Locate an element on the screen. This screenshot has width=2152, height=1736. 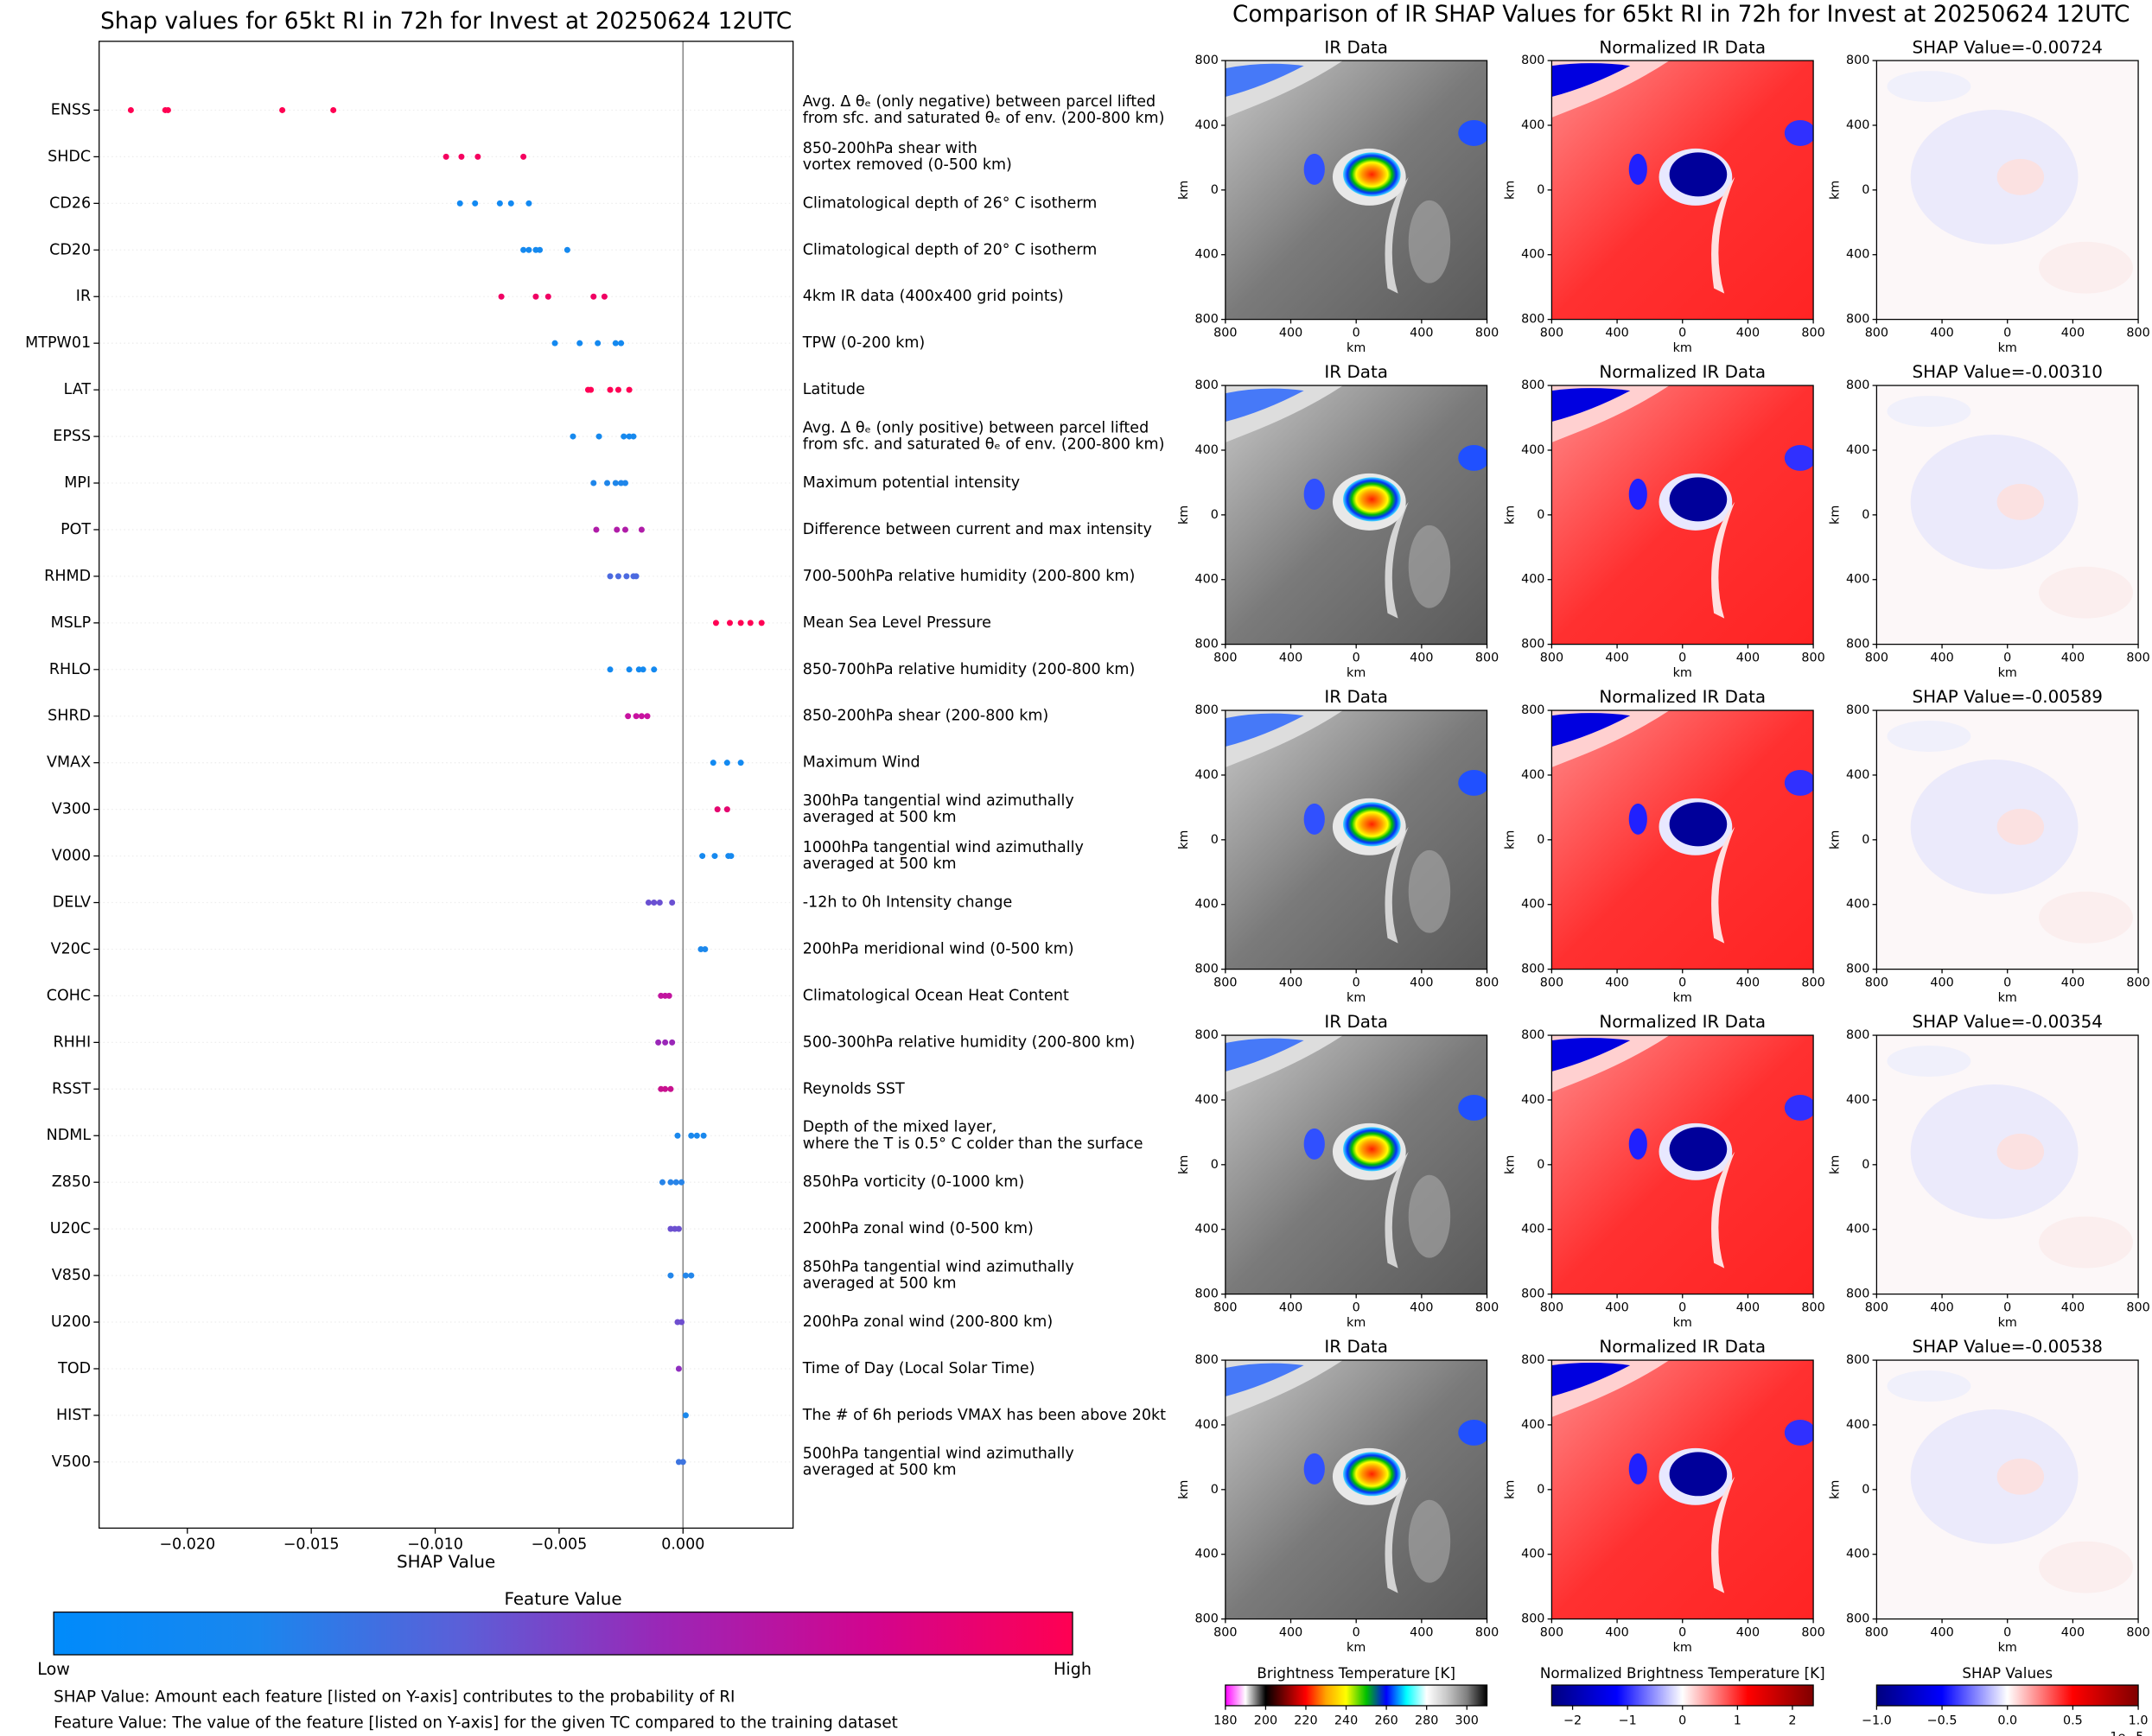
colorbar-tick-label: −2 is located at coordinates (1572, 1720).